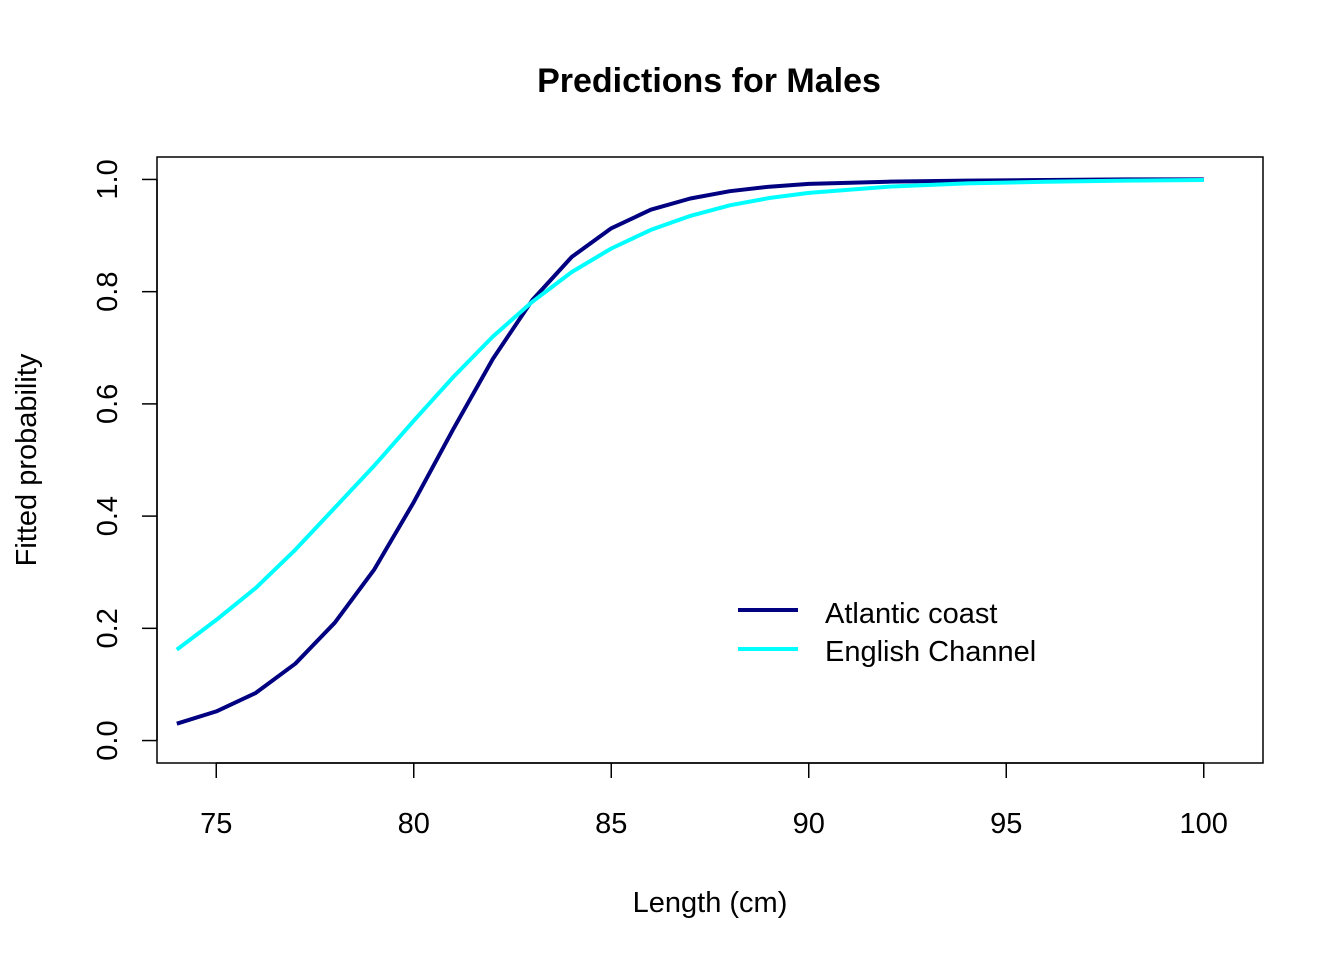  Describe the element at coordinates (108, 516) in the screenshot. I see `y-tick-label: 0.4` at that location.